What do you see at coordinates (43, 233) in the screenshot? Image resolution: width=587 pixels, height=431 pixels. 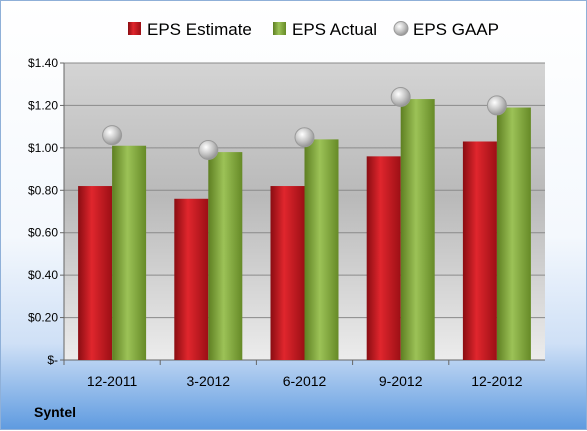 I see `y-tick-label: $0.60` at bounding box center [43, 233].